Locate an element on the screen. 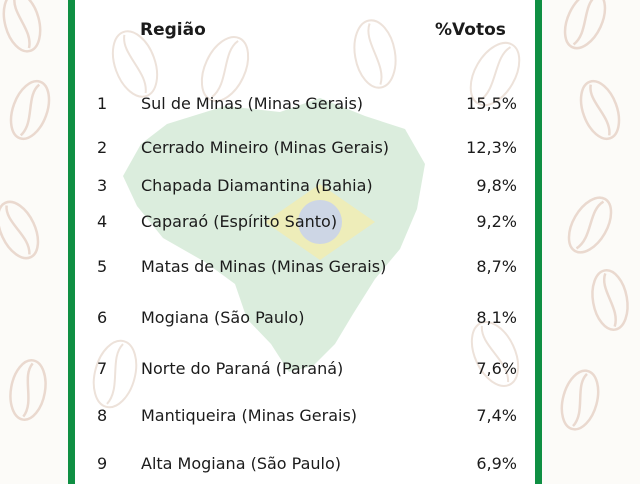  table-row: 1 Sul de Minas (Minas Gerais) 15,5% is located at coordinates (305, 106).